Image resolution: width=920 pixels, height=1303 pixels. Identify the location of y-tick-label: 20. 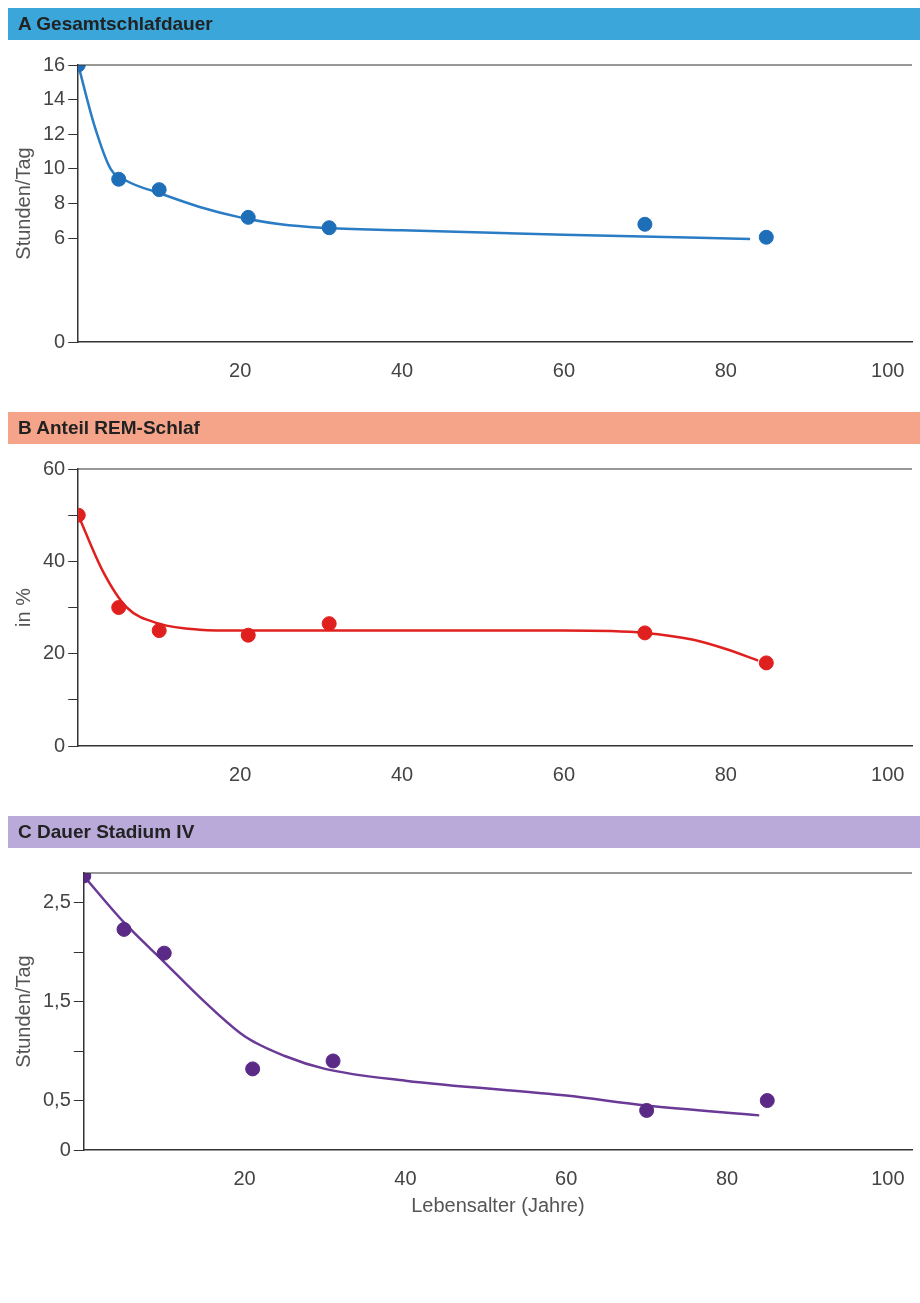
(54, 652).